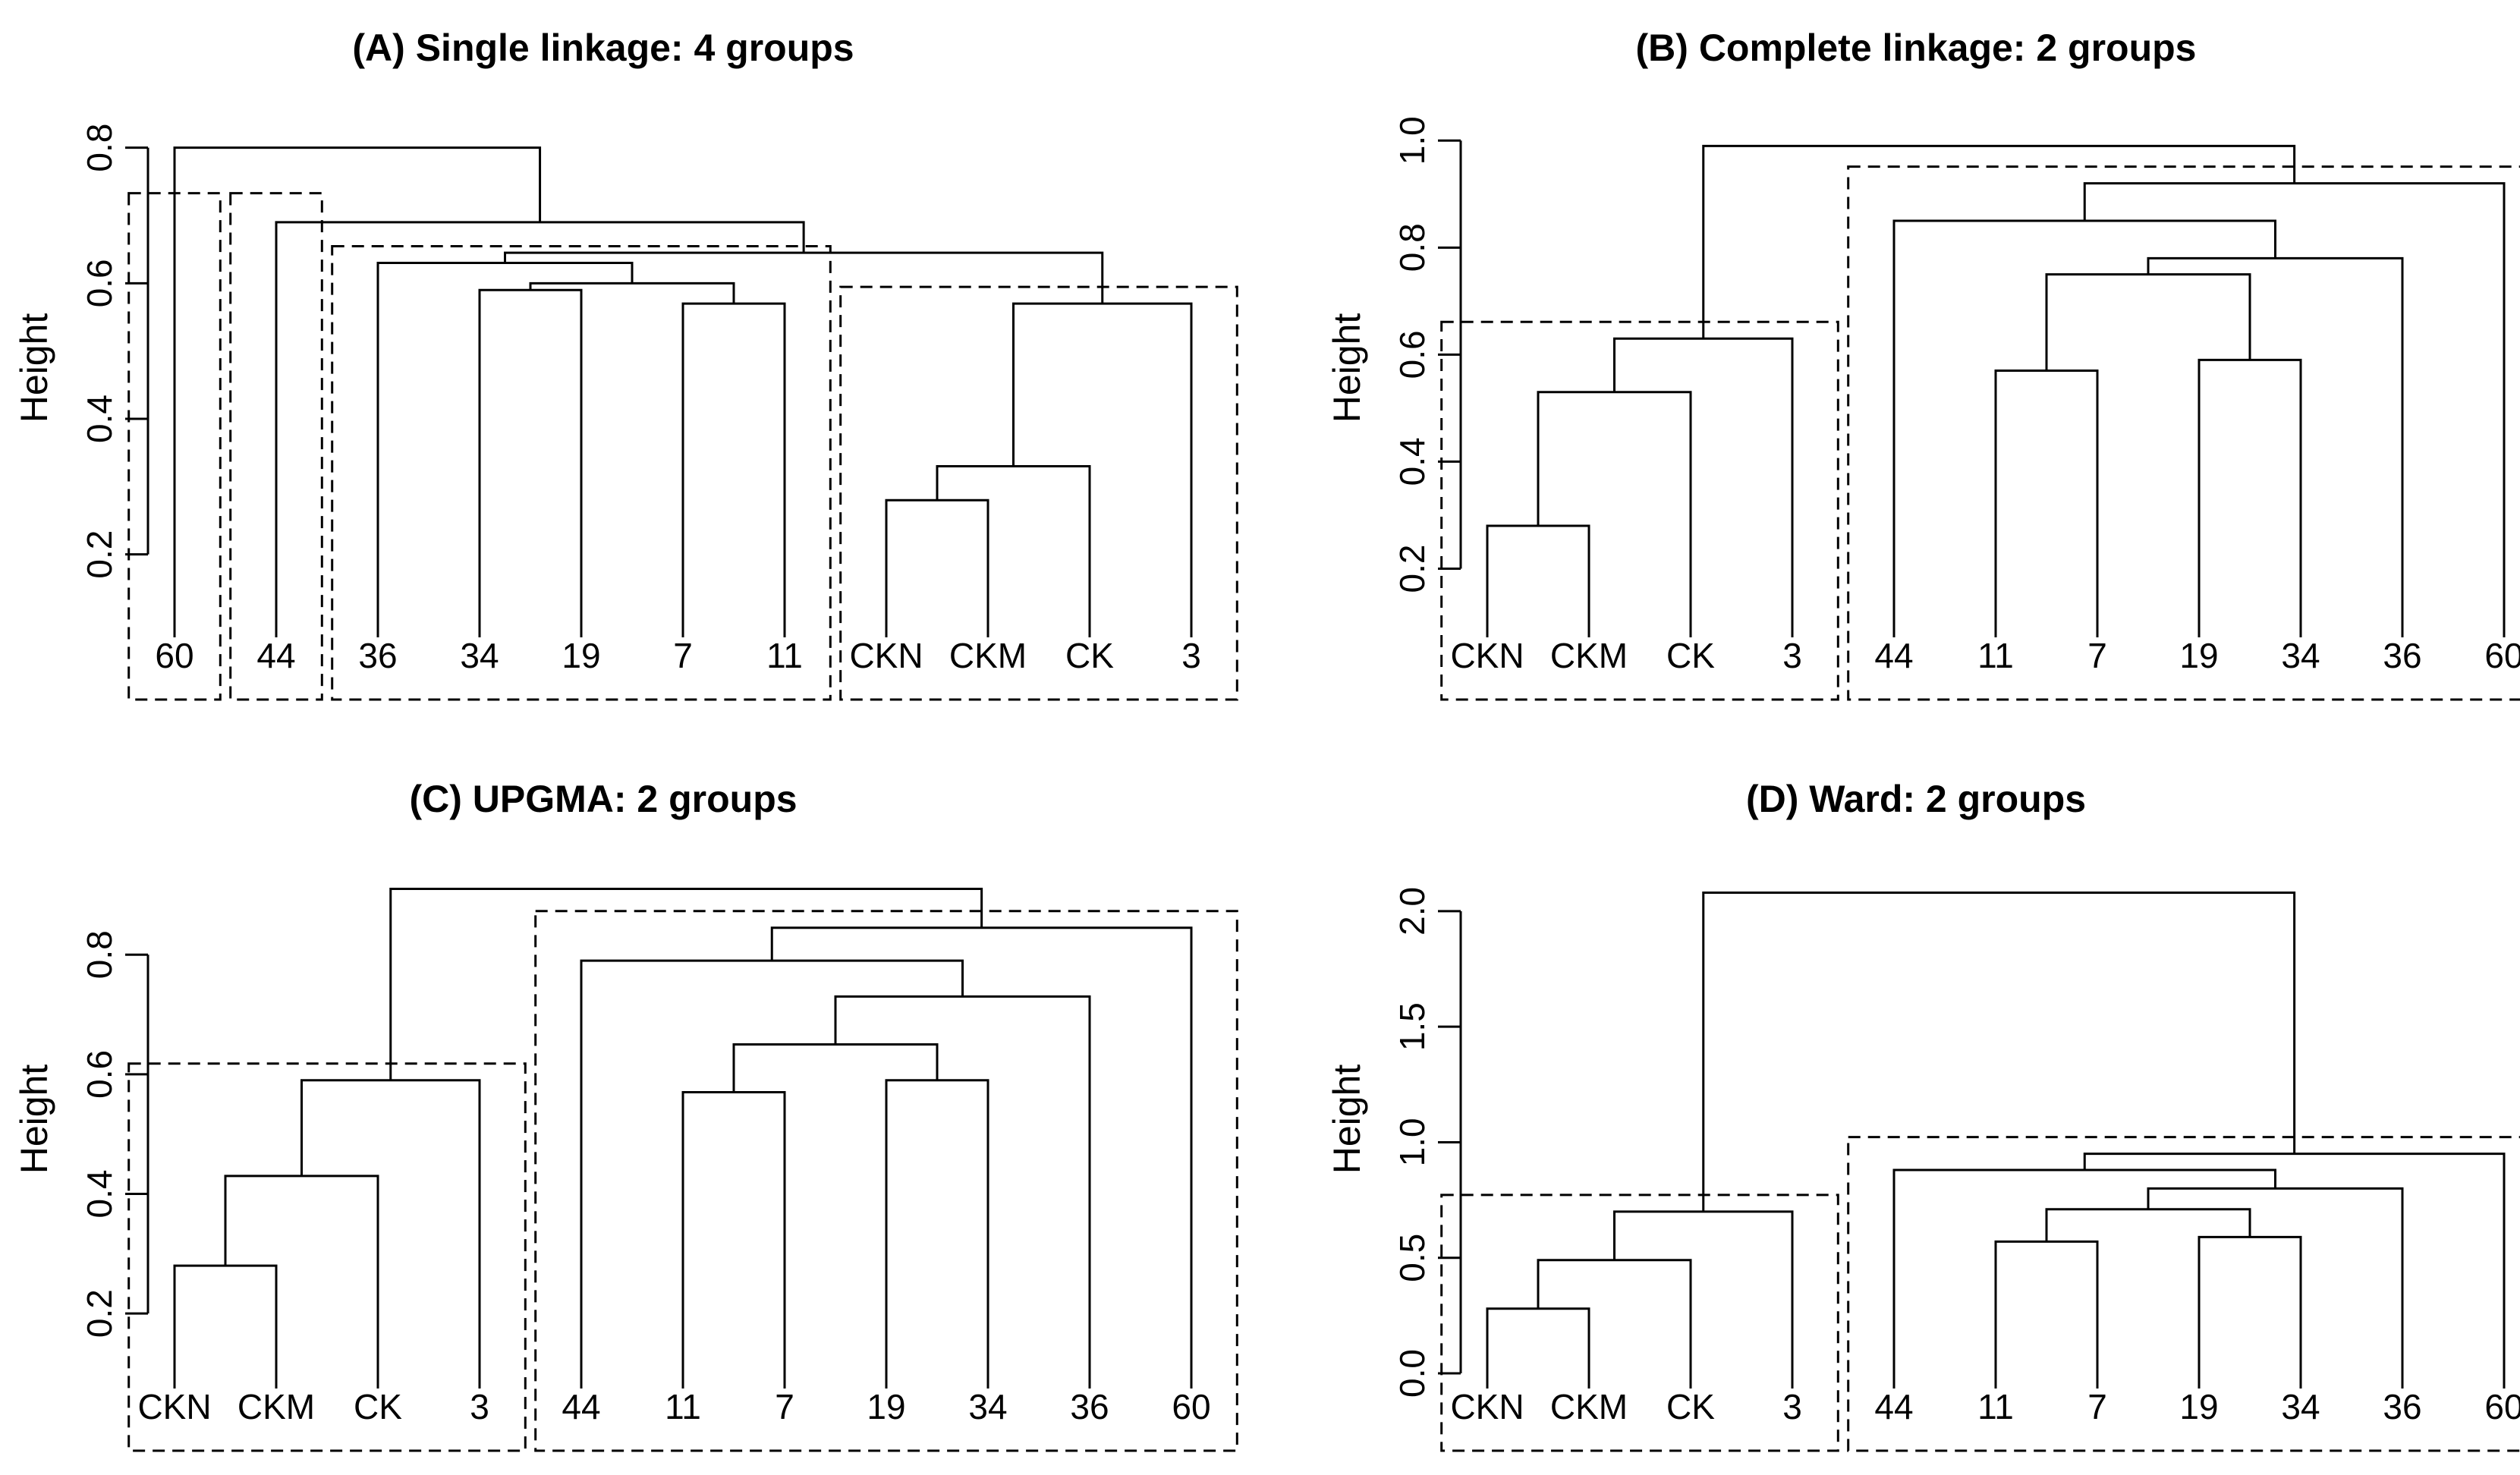 The width and height of the screenshot is (2520, 1475). I want to click on chart-title: (A) Single linkage: 4 groups, so click(603, 48).